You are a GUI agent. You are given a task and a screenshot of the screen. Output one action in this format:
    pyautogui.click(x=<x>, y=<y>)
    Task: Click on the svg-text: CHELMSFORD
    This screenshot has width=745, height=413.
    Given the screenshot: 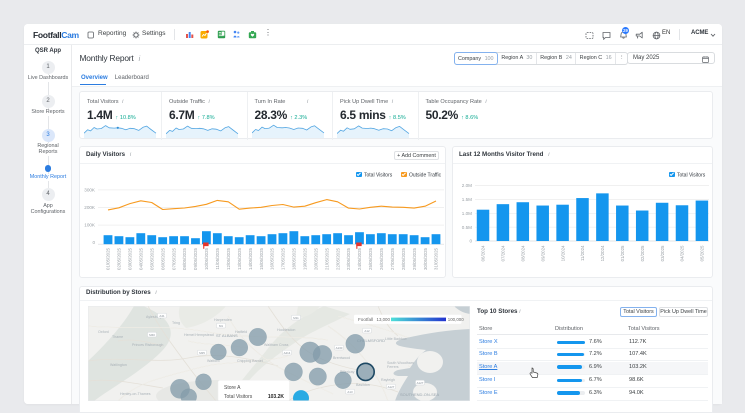 What is the action you would take?
    pyautogui.click(x=371, y=340)
    